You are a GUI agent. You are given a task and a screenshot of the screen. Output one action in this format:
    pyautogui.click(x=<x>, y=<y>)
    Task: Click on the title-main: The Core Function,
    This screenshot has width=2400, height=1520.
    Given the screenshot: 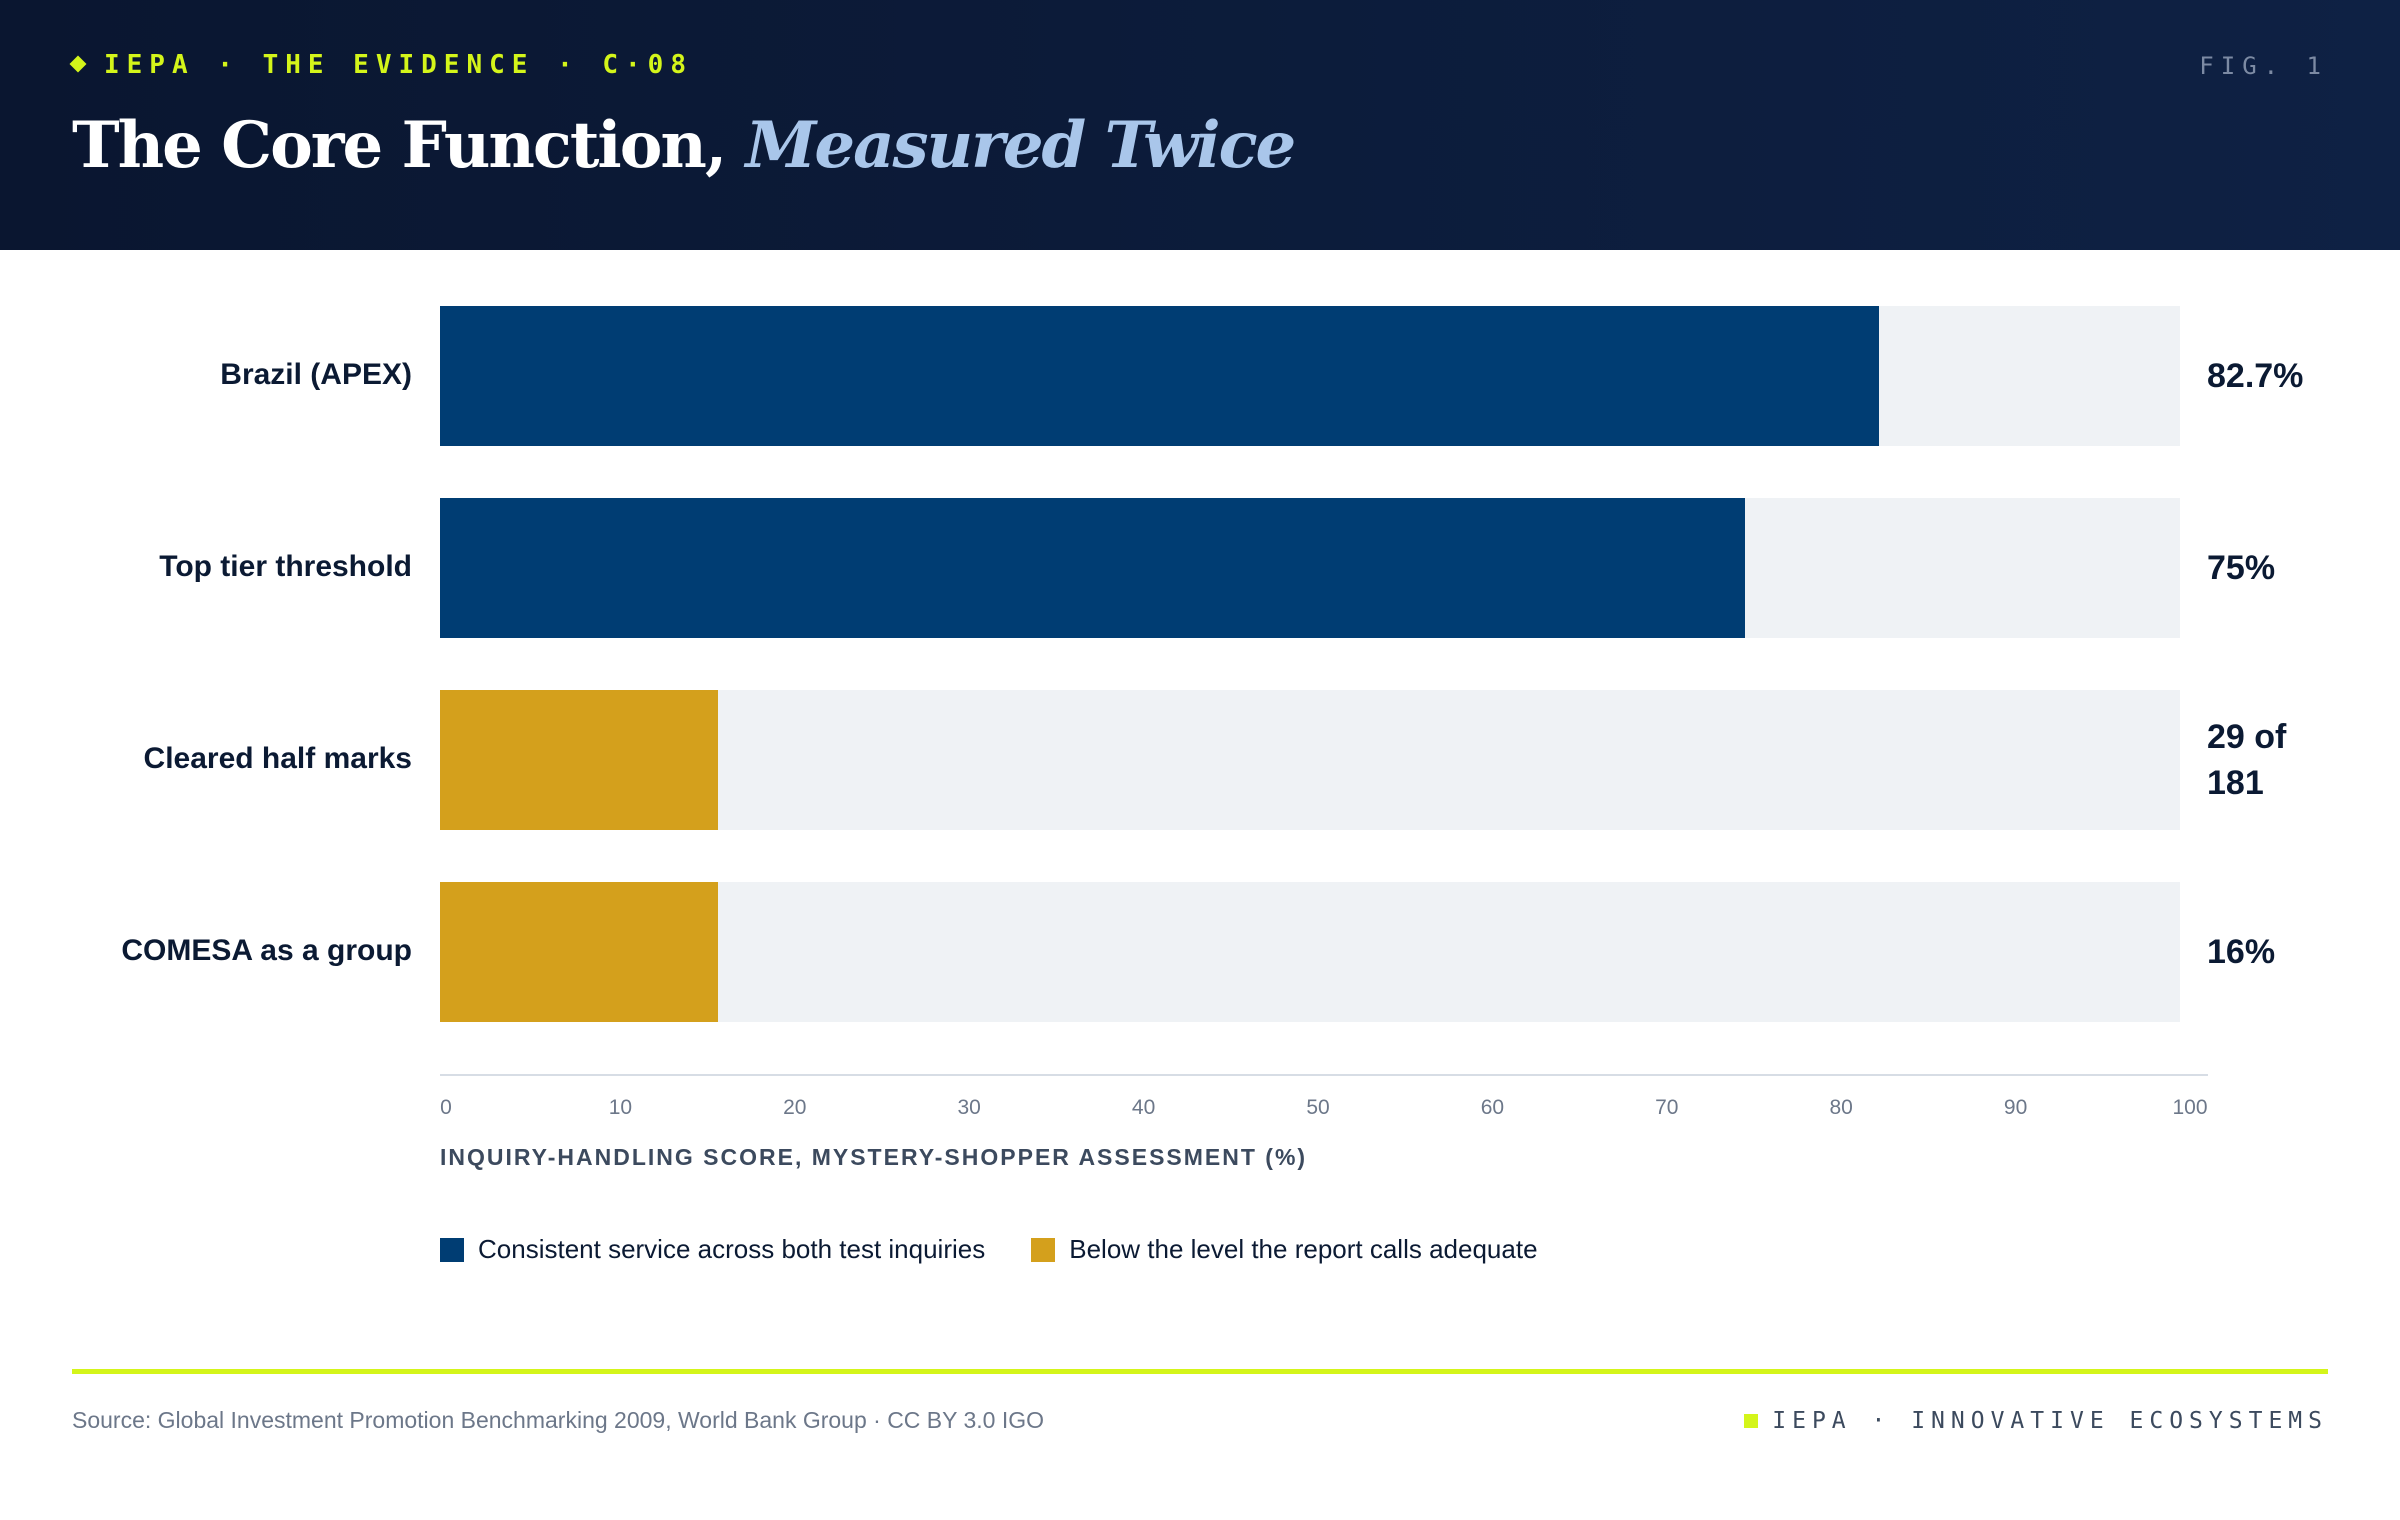 What is the action you would take?
    pyautogui.click(x=399, y=145)
    